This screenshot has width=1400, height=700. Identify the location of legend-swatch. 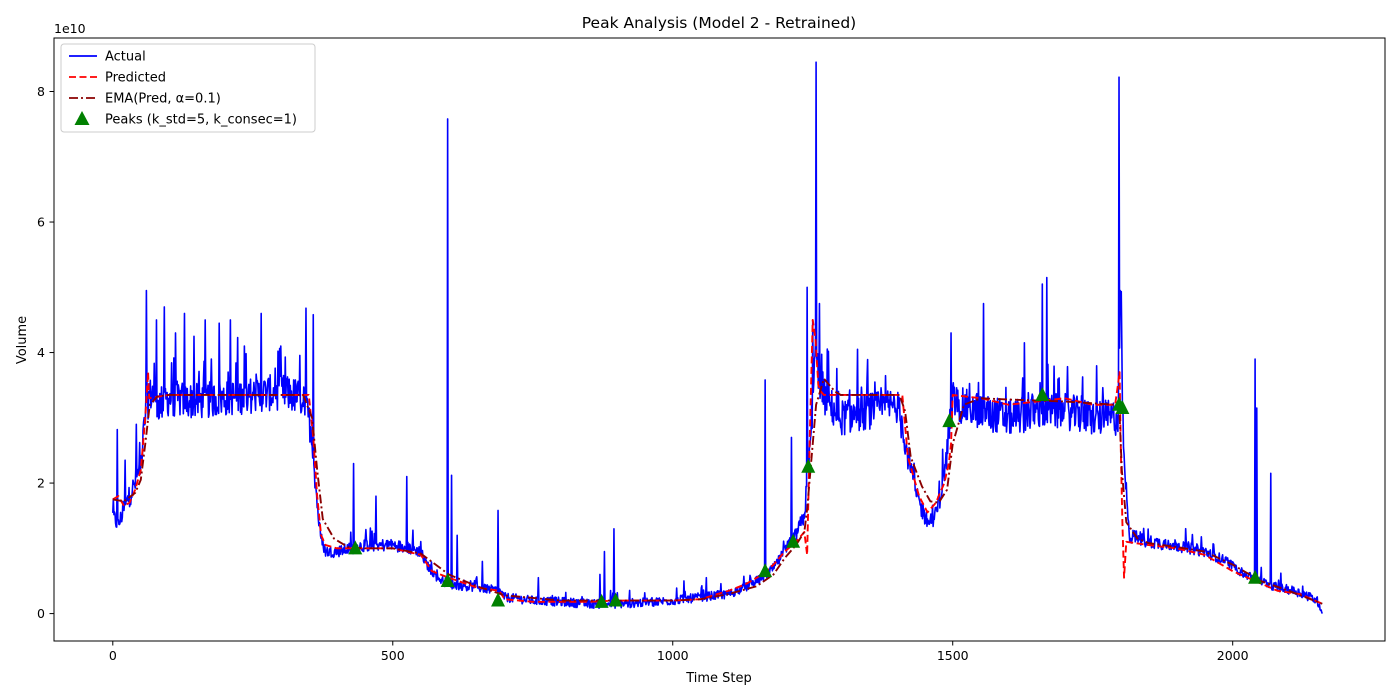
(82, 118).